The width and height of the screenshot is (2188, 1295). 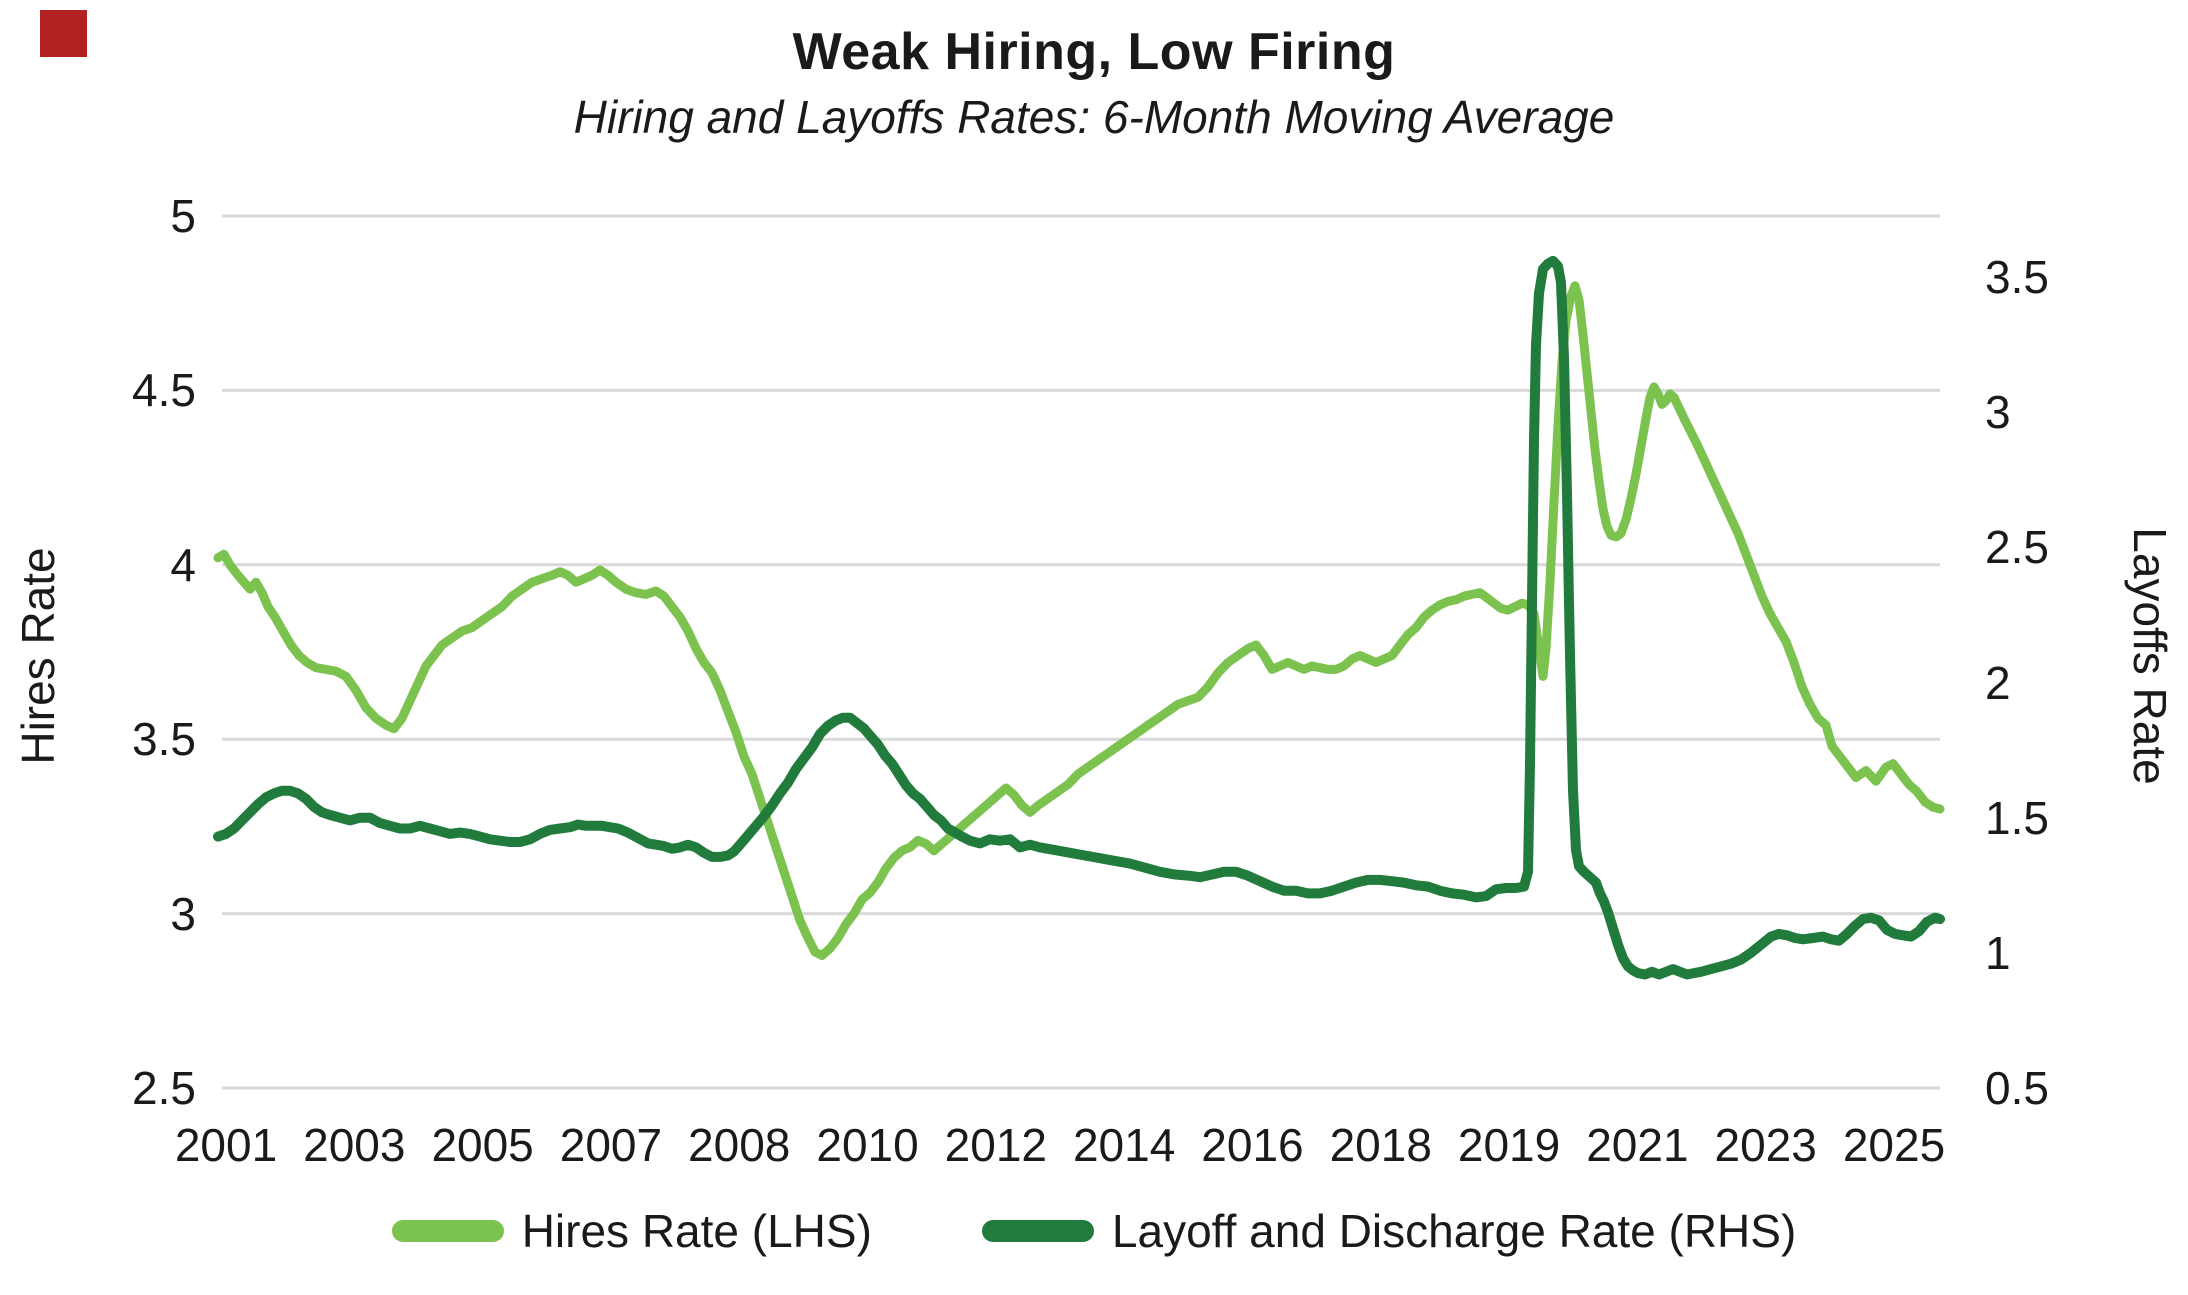 I want to click on x-tick-label: 2003, so click(x=354, y=1145).